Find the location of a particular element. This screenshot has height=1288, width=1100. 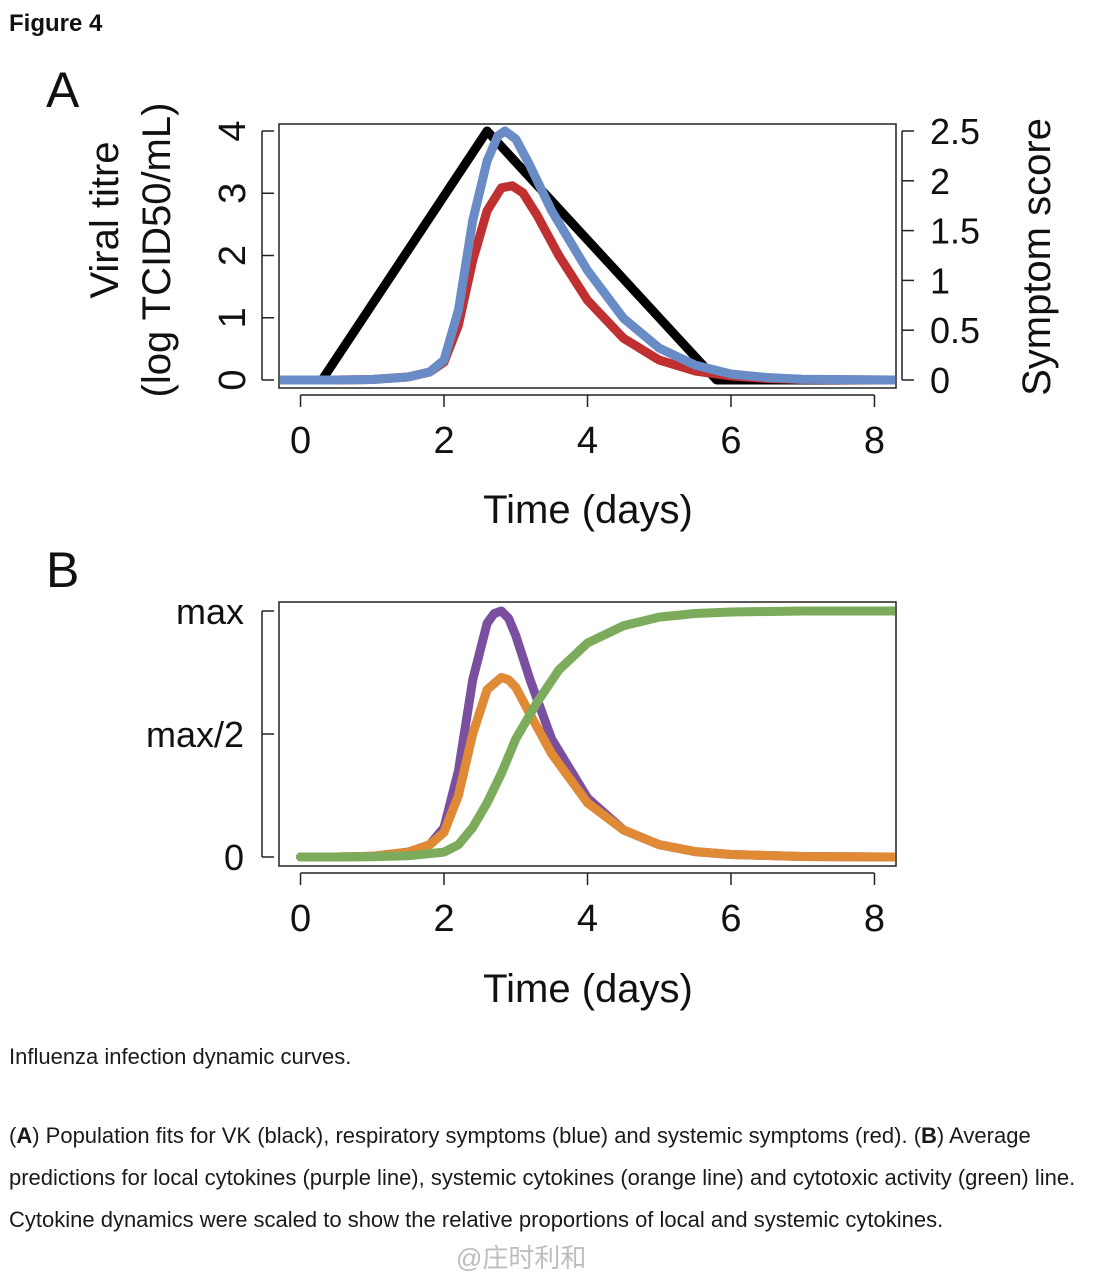

panel-b-x-axis: 0 2 4 6 8 is located at coordinates (587, 906).